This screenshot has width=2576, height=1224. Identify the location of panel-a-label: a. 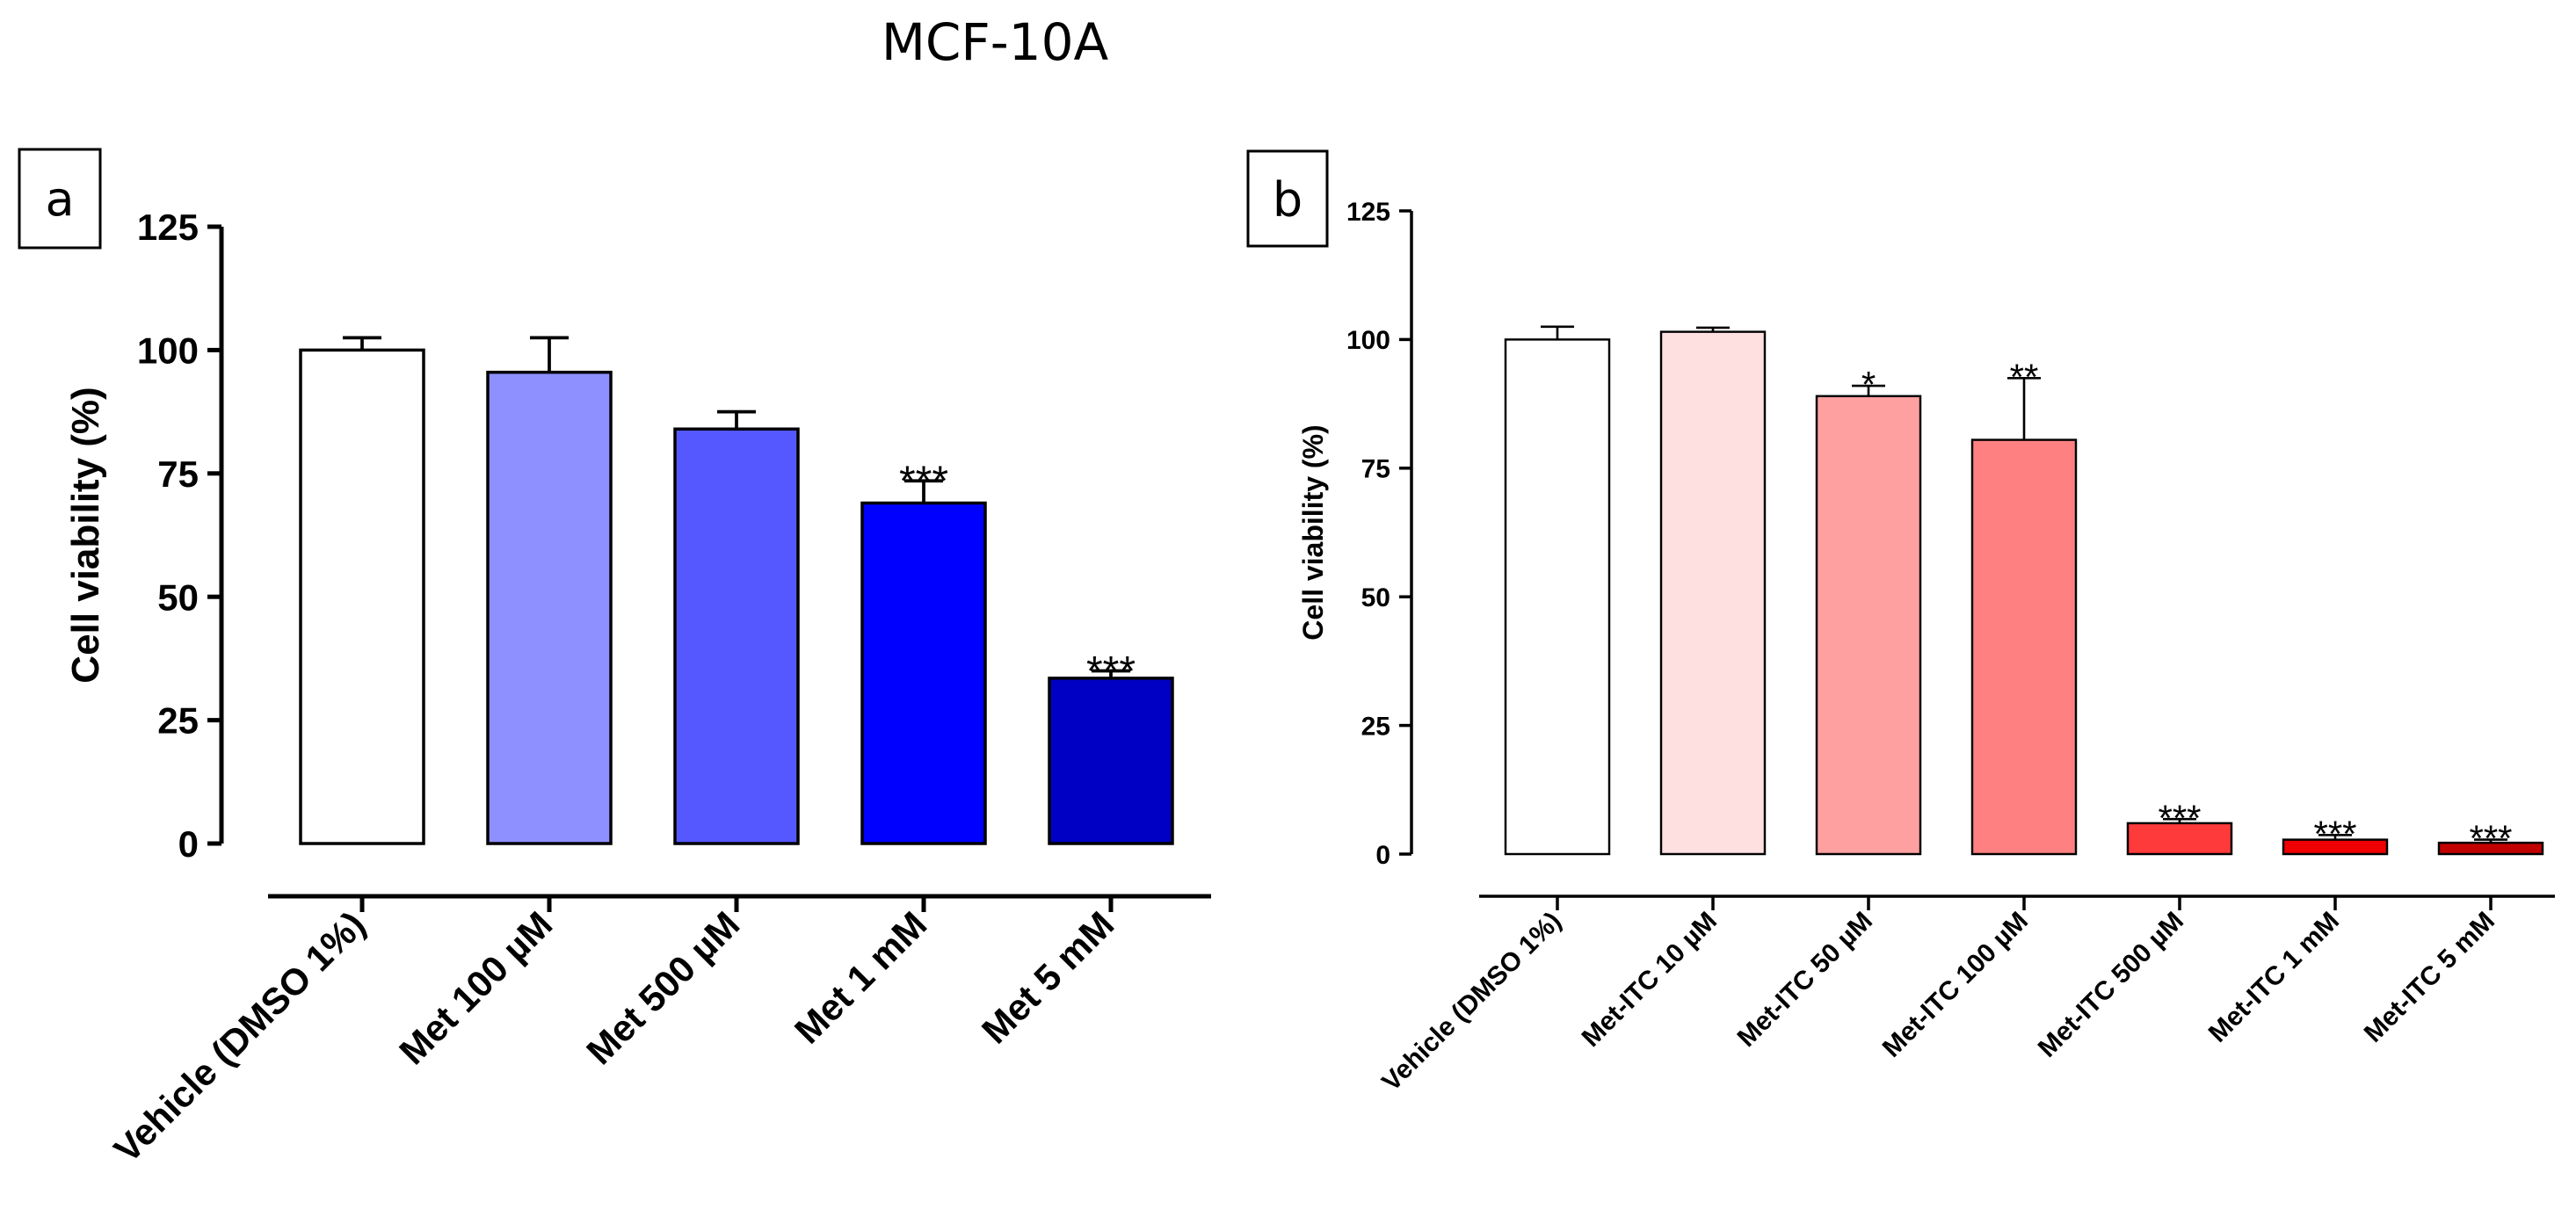
(59, 199).